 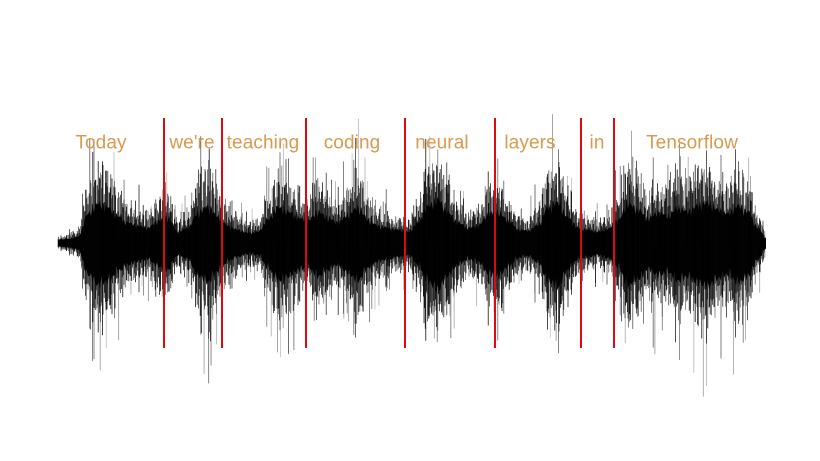 I want to click on word-label-neural: neural, so click(x=442, y=143).